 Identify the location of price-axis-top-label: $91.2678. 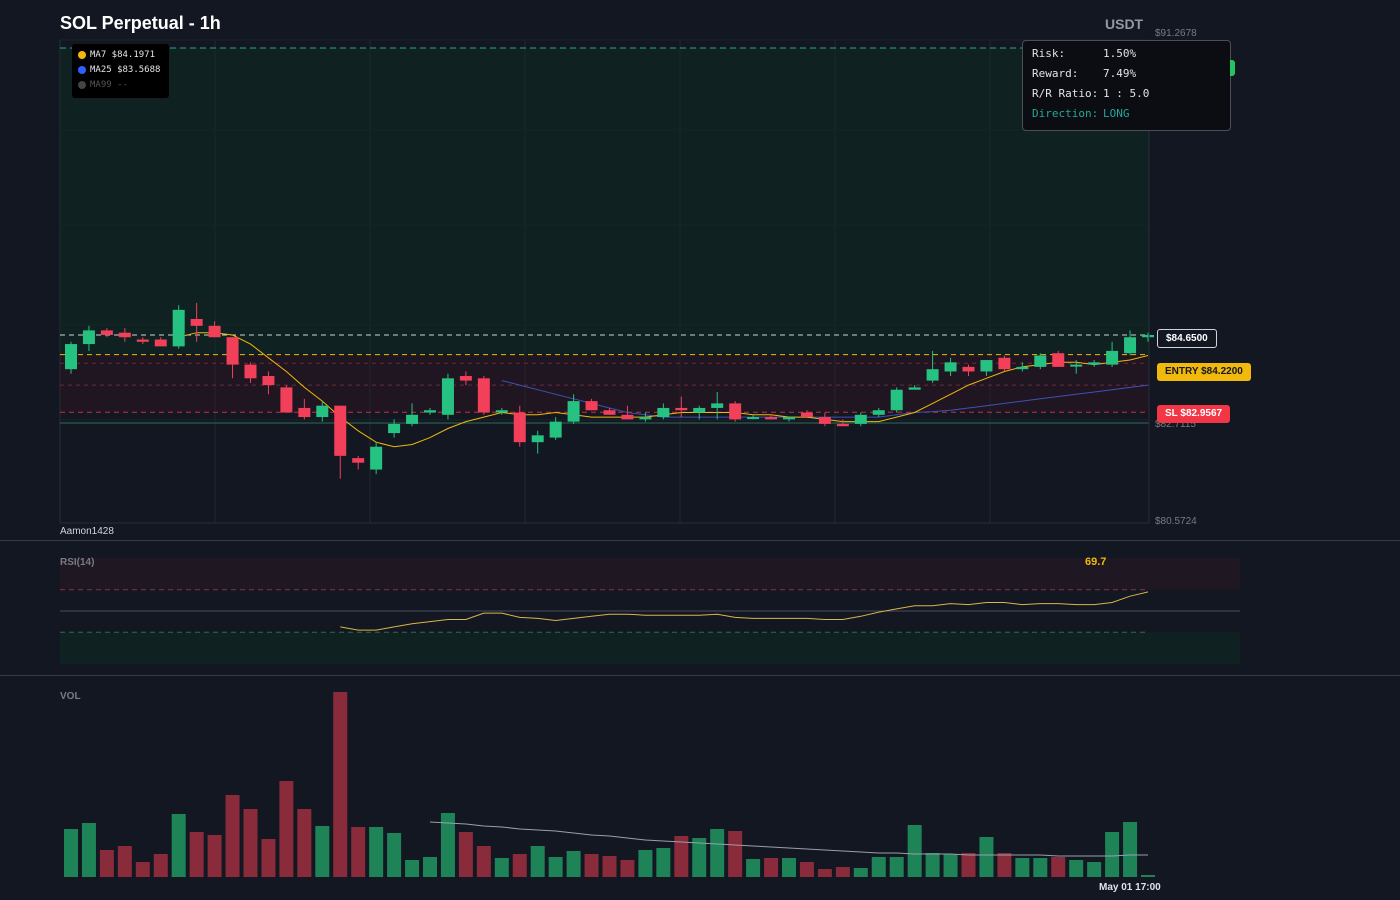
(1176, 33).